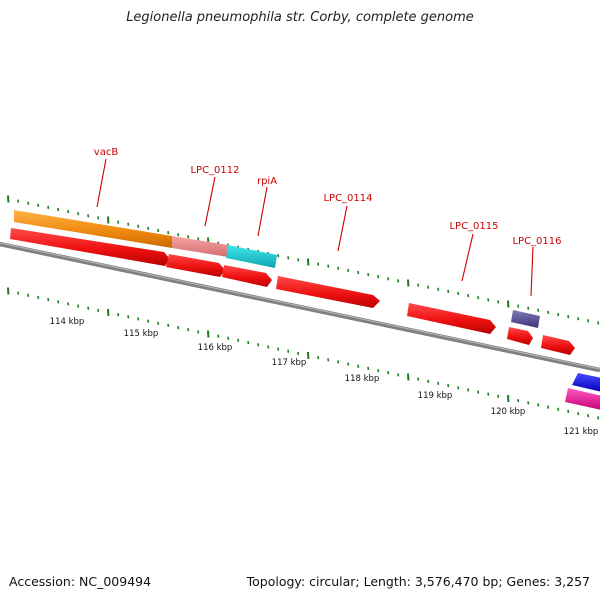  I want to click on gene-purple-block, so click(525, 319).